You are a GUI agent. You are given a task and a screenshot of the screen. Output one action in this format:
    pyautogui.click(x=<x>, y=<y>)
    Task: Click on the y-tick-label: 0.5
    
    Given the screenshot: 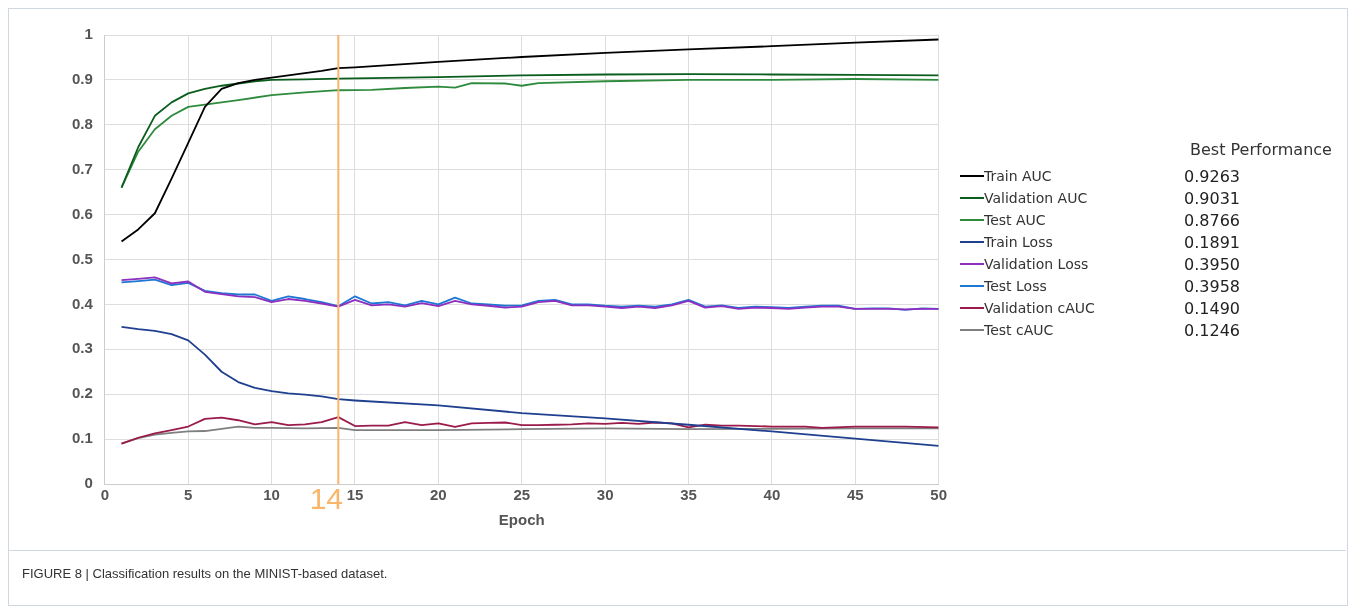 What is the action you would take?
    pyautogui.click(x=82, y=258)
    